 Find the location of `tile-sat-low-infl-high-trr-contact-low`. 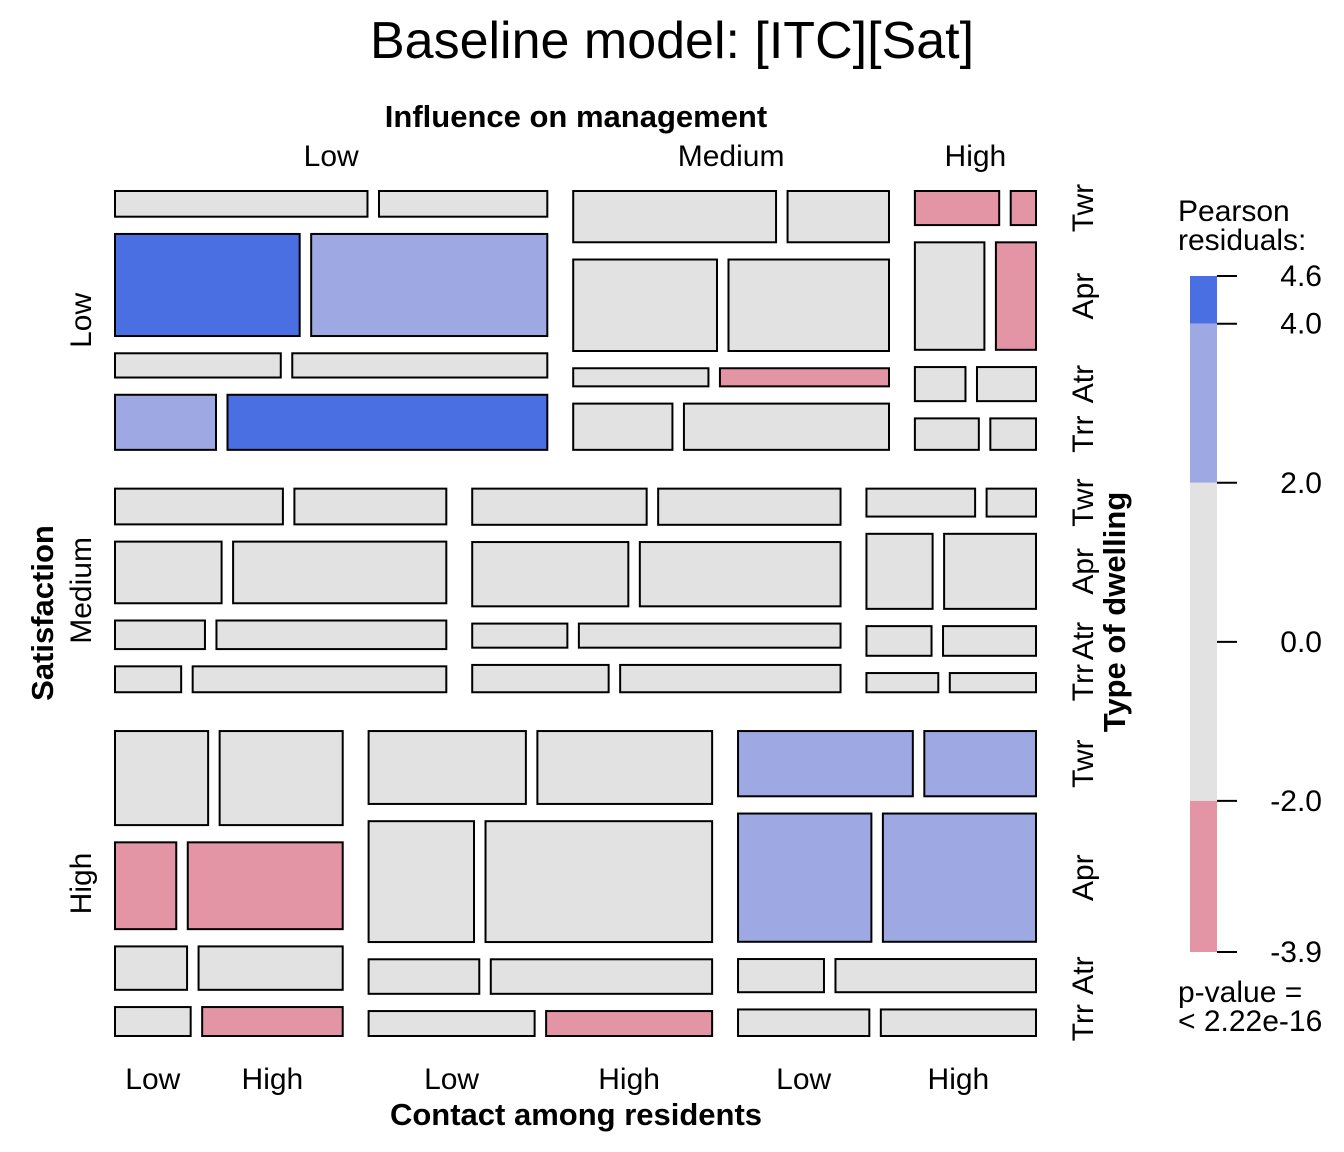

tile-sat-low-infl-high-trr-contact-low is located at coordinates (946, 434).